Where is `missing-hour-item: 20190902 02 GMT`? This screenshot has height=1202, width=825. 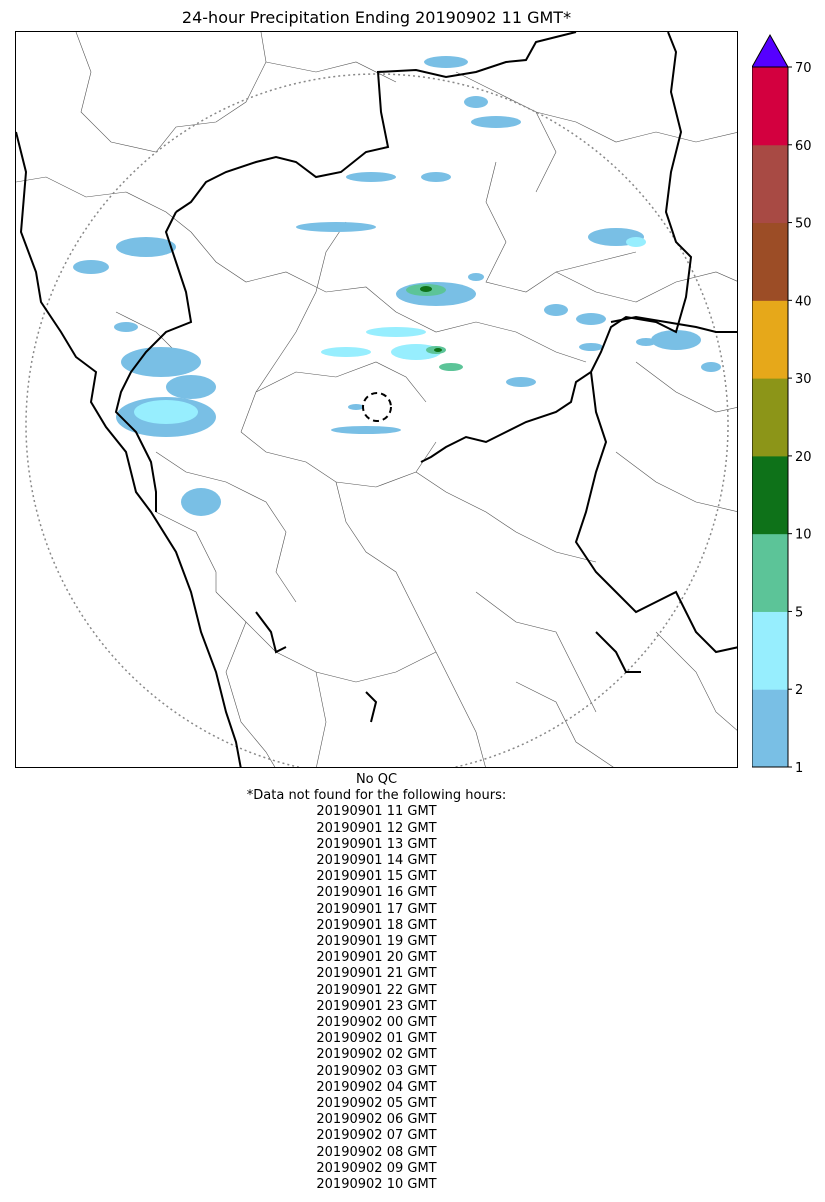
missing-hour-item: 20190902 02 GMT is located at coordinates (376, 1055).